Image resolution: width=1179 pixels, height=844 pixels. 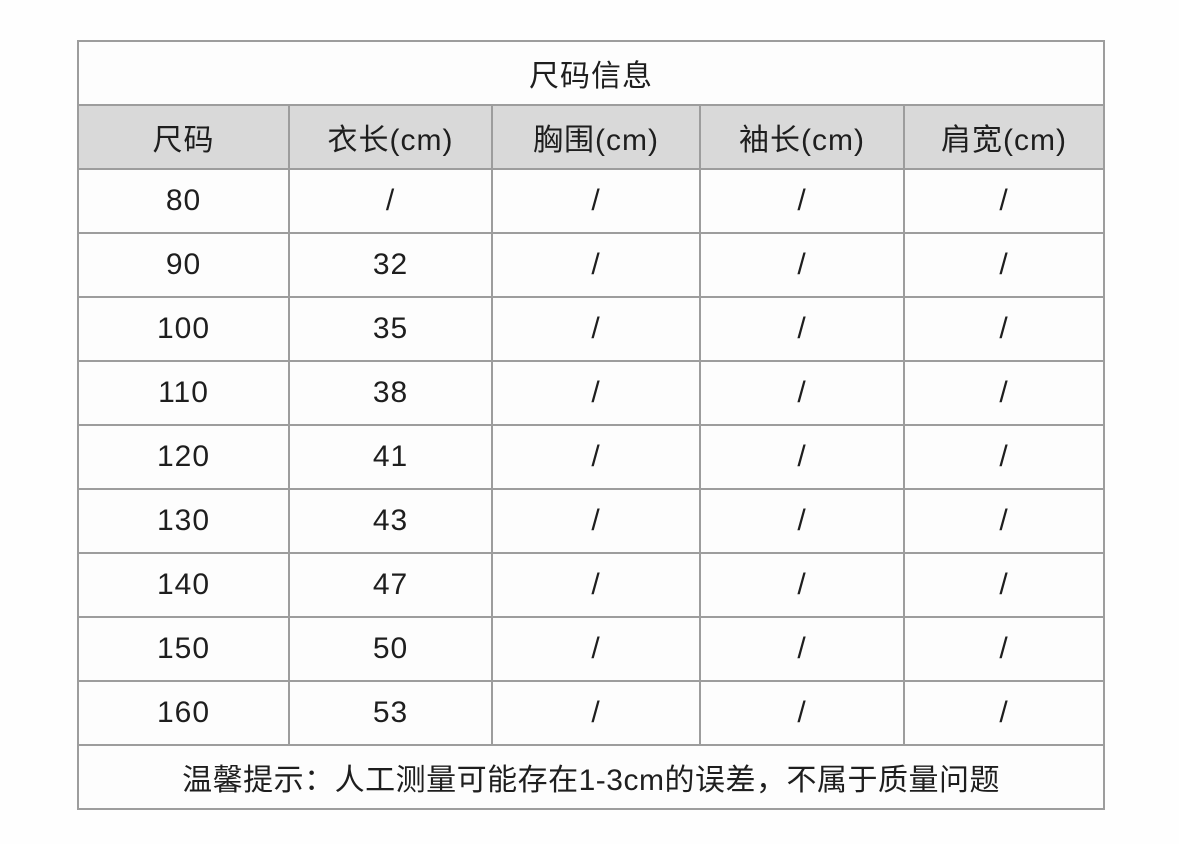 What do you see at coordinates (183, 585) in the screenshot?
I see `size-cell: 140` at bounding box center [183, 585].